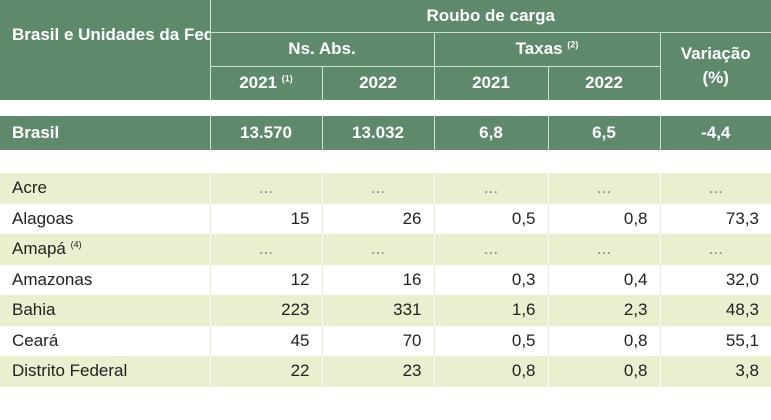 Image resolution: width=771 pixels, height=420 pixels. I want to click on variation-header: Variação (%), so click(715, 66).